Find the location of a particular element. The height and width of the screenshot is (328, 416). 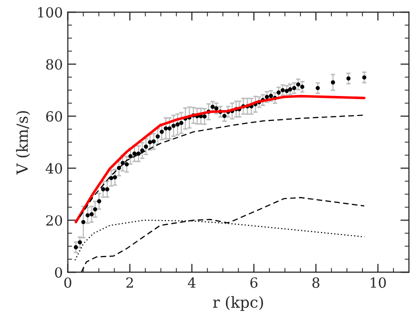

y-tick-label: 60 is located at coordinates (54, 116).